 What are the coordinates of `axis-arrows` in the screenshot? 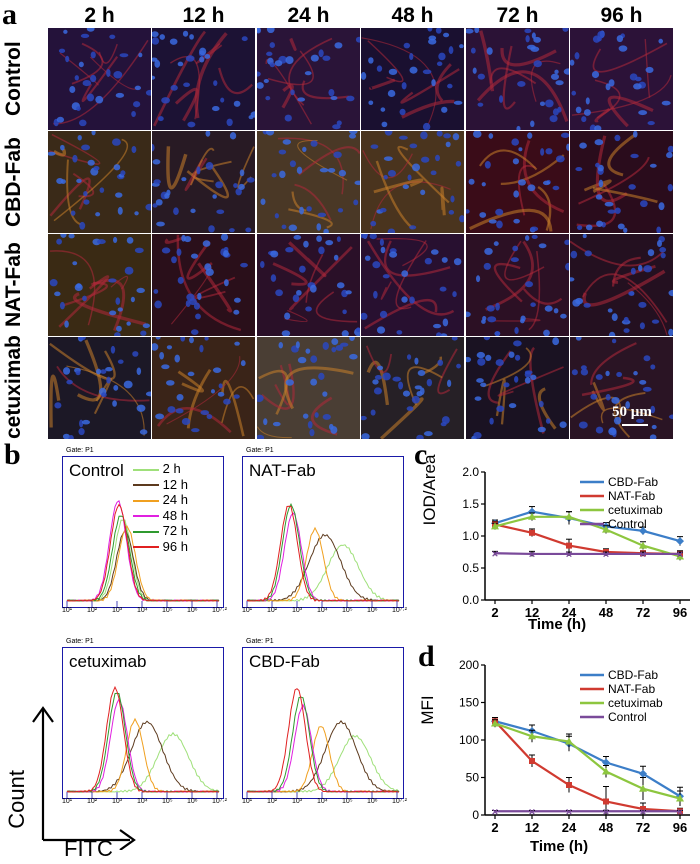 It's located at (84, 778).